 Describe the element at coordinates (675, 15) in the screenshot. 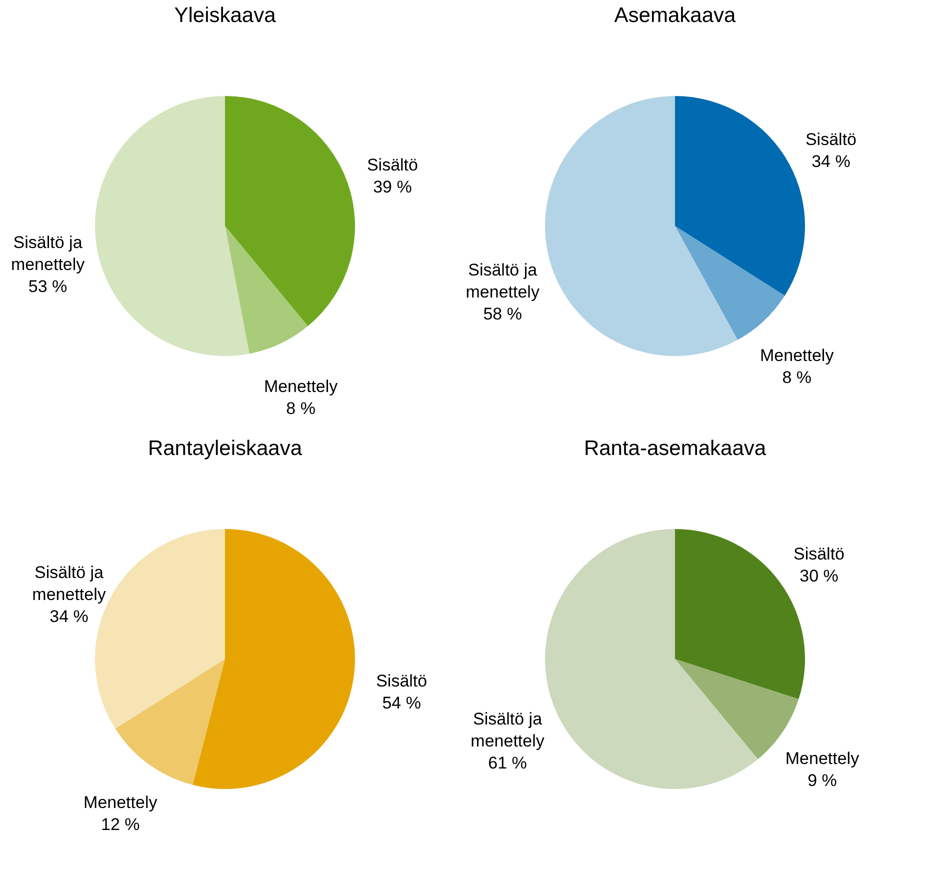

I see `chart-title: Asemakaava` at that location.